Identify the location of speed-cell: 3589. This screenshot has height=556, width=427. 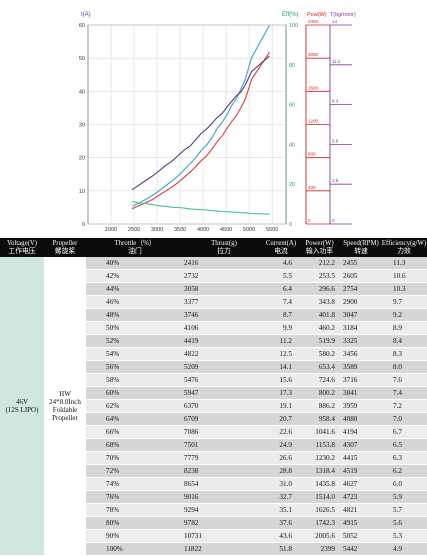
(361, 367).